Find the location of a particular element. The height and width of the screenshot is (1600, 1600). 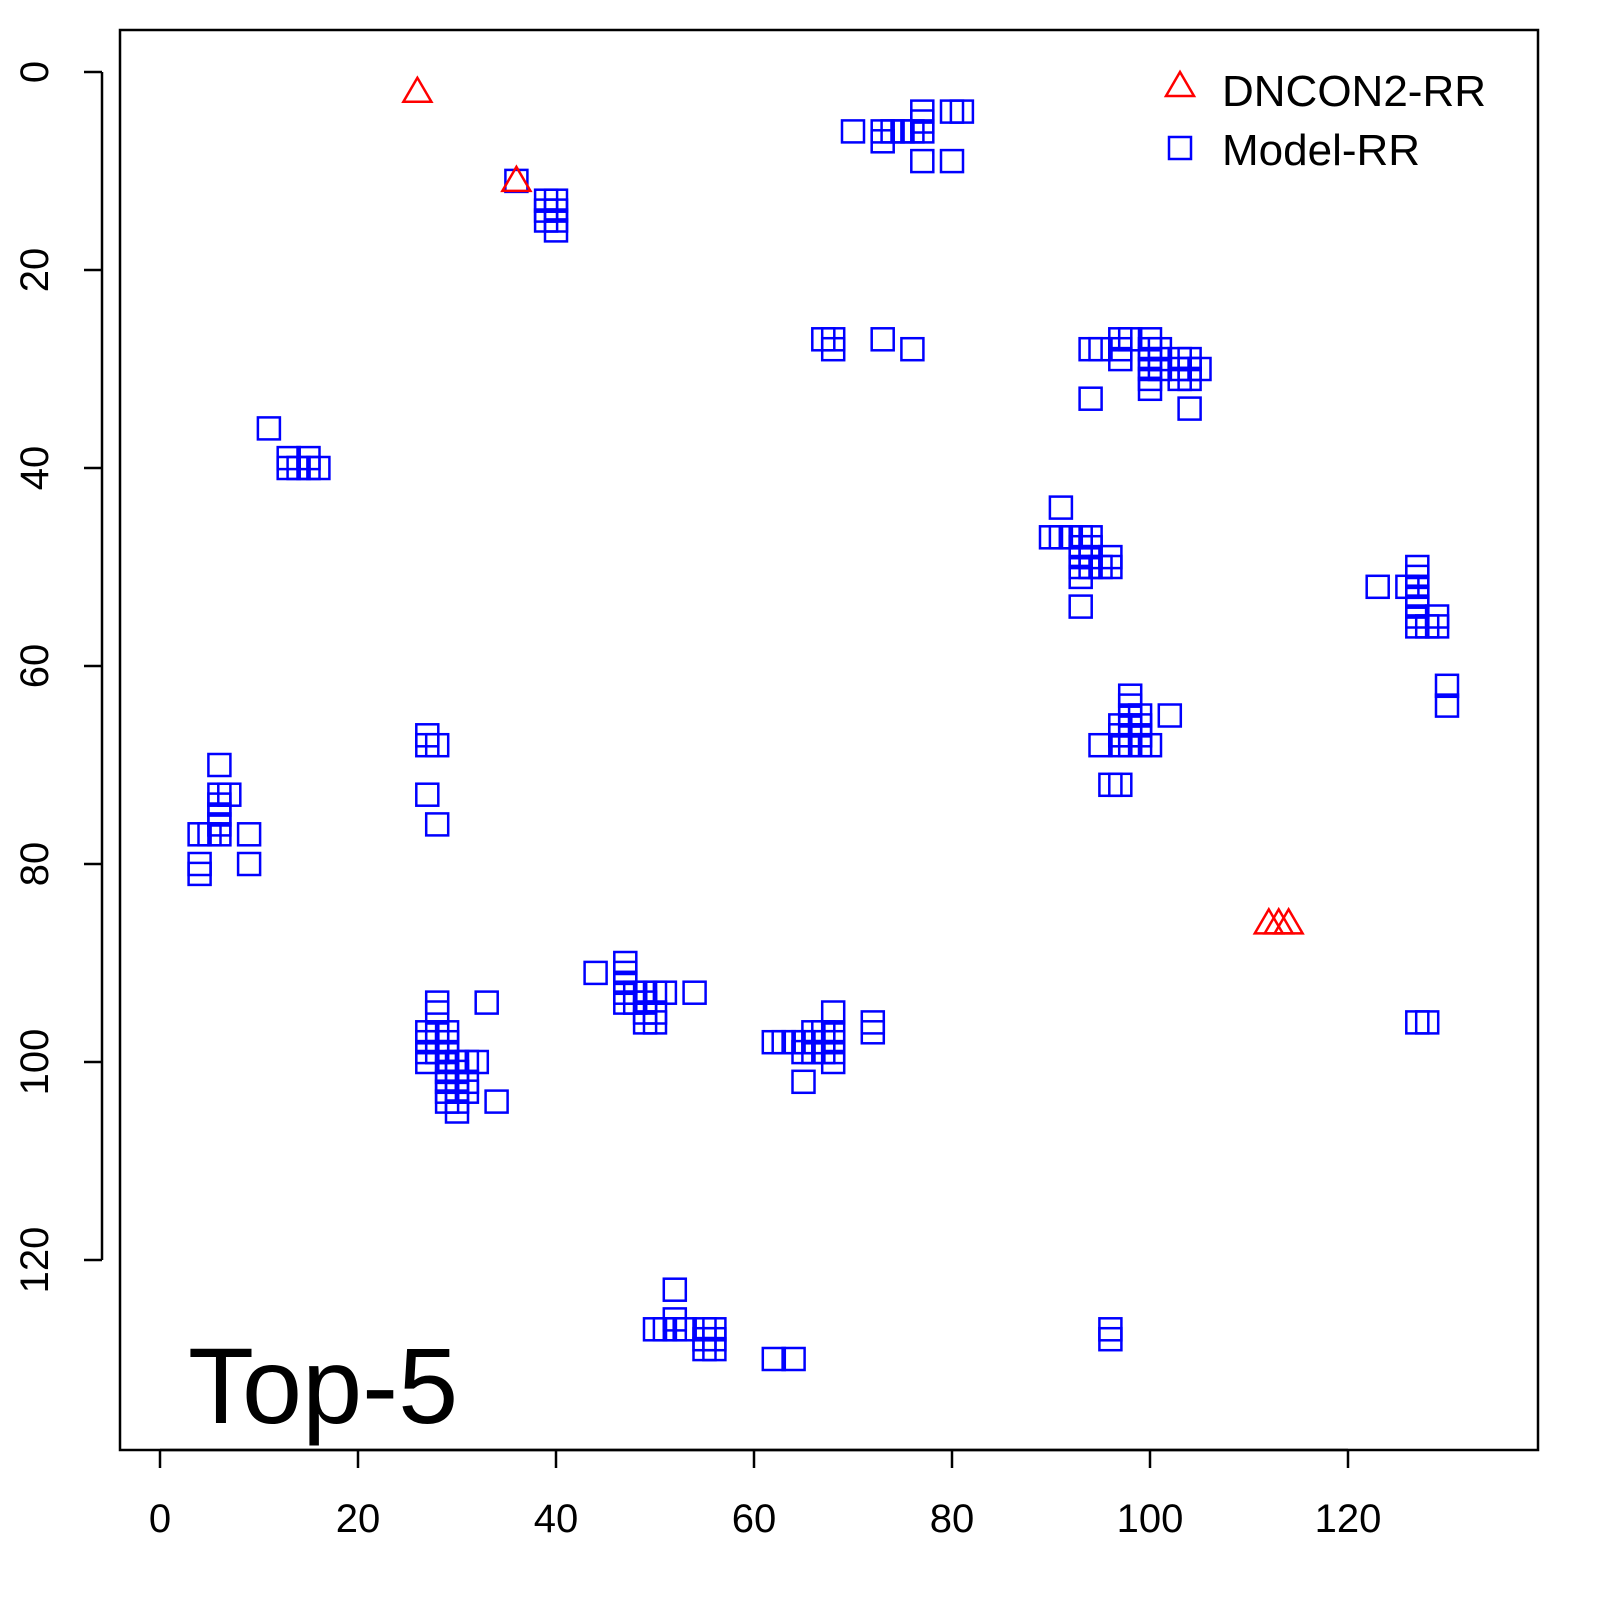

panel-label: Top-5 is located at coordinates (323, 1385).